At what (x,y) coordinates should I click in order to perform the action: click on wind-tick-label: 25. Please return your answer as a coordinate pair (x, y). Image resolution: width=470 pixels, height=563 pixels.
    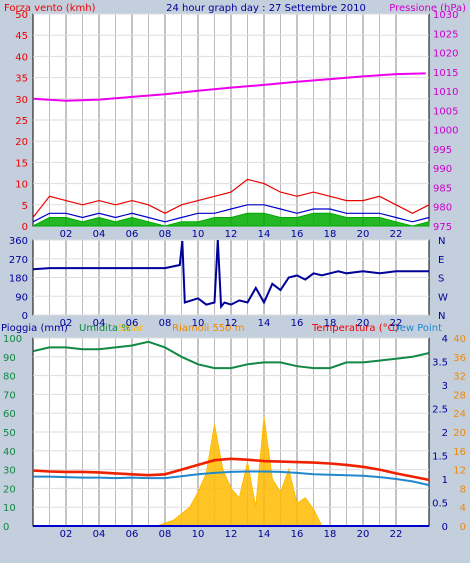
    Looking at the image, I should click on (21, 121).